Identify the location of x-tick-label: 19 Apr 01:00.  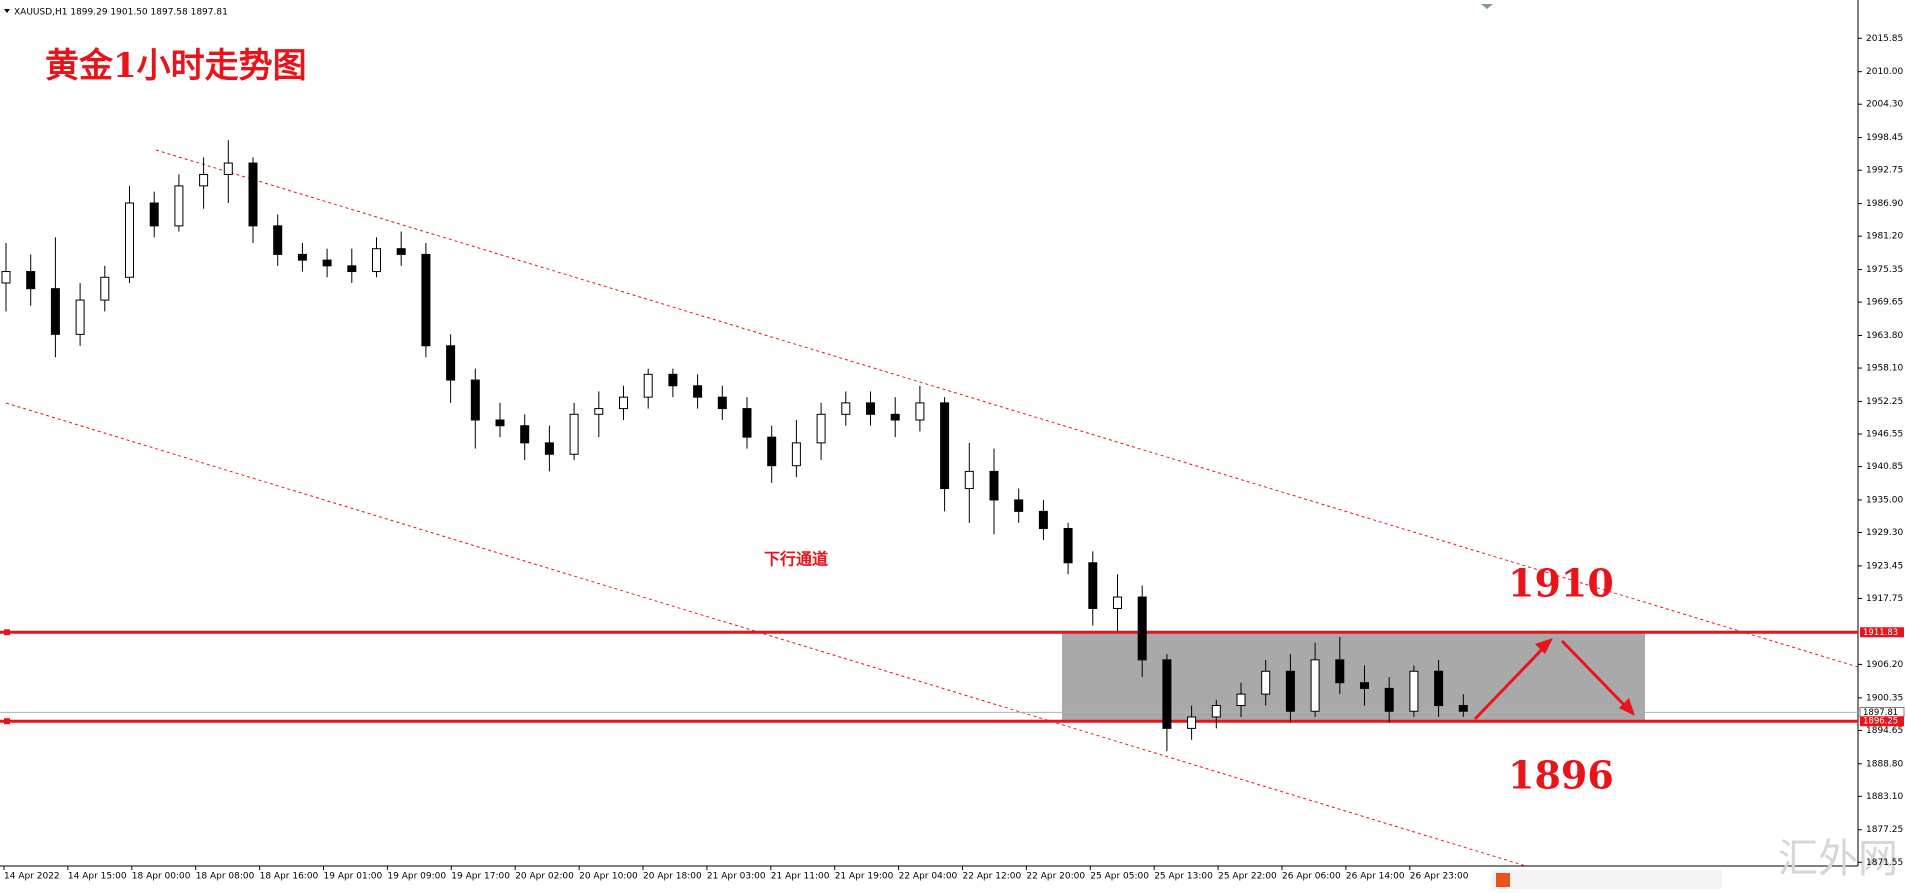
(353, 877).